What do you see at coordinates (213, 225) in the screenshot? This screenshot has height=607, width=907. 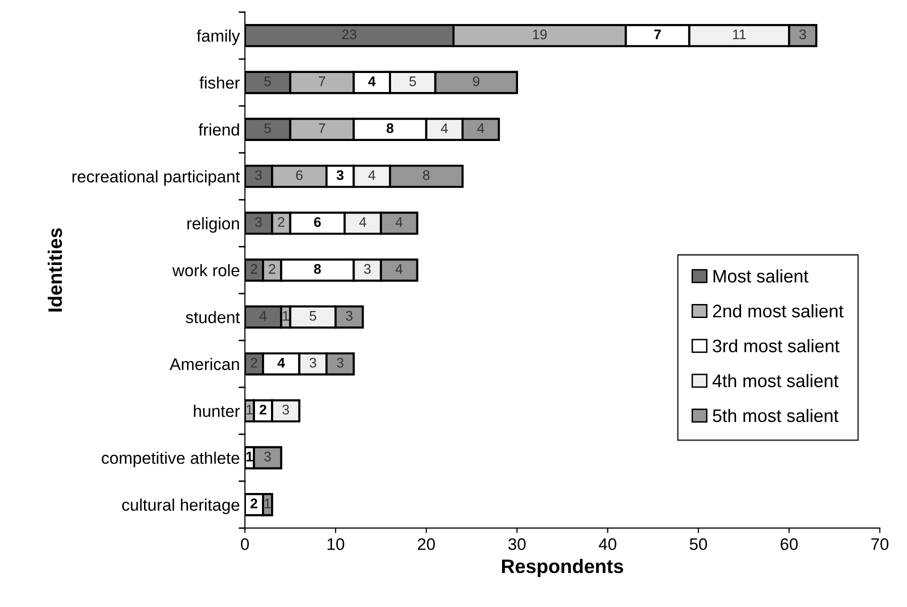 I see `y-tick-label: religion` at bounding box center [213, 225].